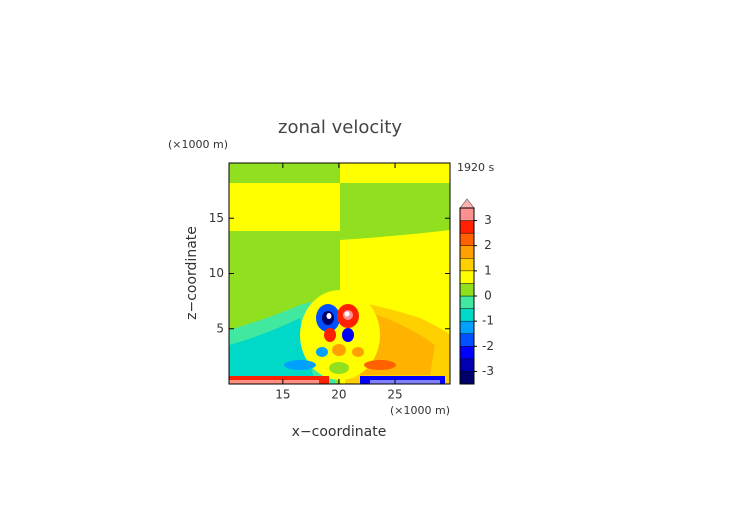 The width and height of the screenshot is (752, 532). What do you see at coordinates (339, 432) in the screenshot?
I see `x-axis-label: x−coordinate` at bounding box center [339, 432].